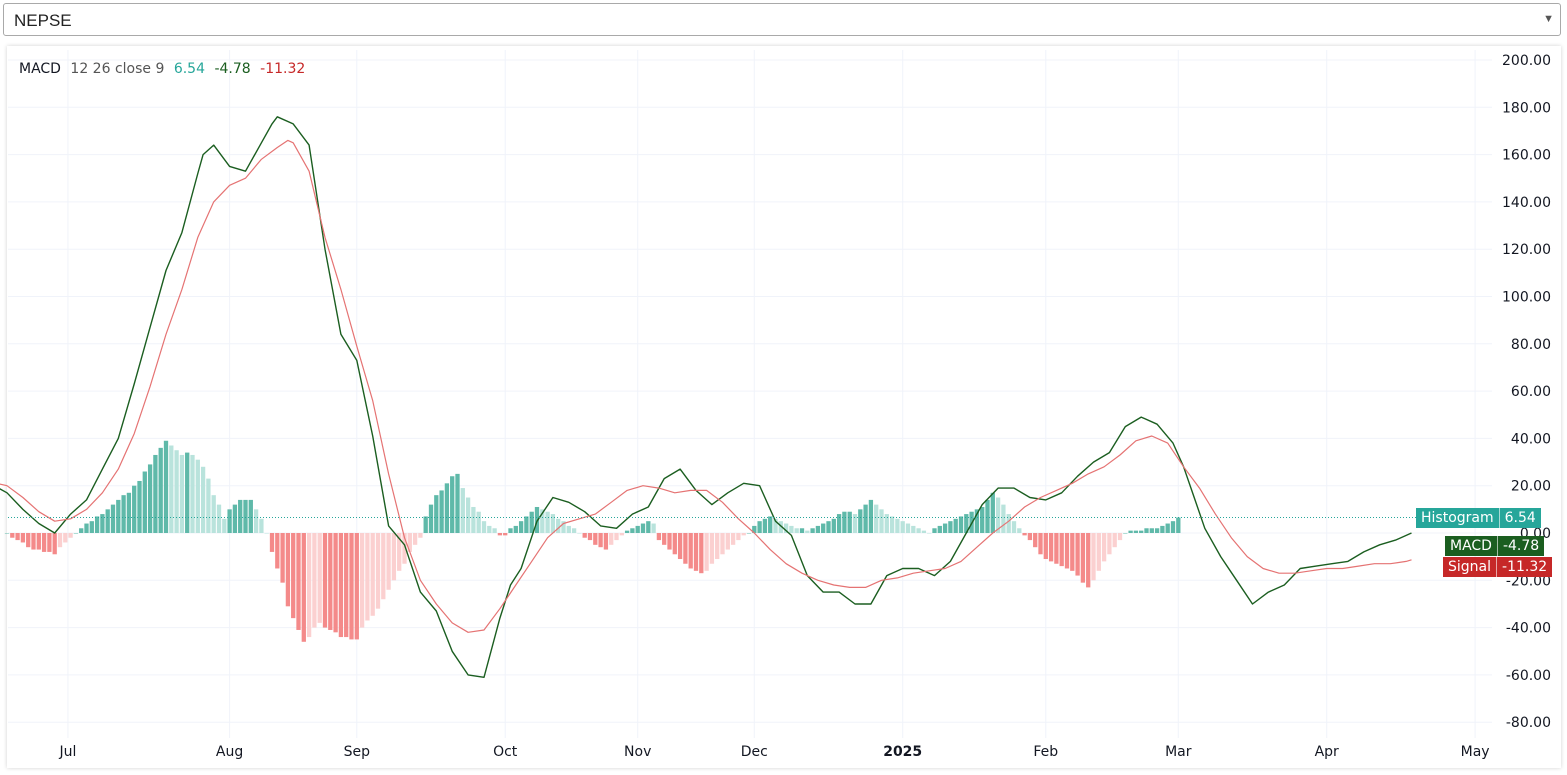 The image size is (1567, 775). I want to click on indicator-legend: MACD 12 26 close 9 6.54 -4.78 -11.32, so click(164, 69).